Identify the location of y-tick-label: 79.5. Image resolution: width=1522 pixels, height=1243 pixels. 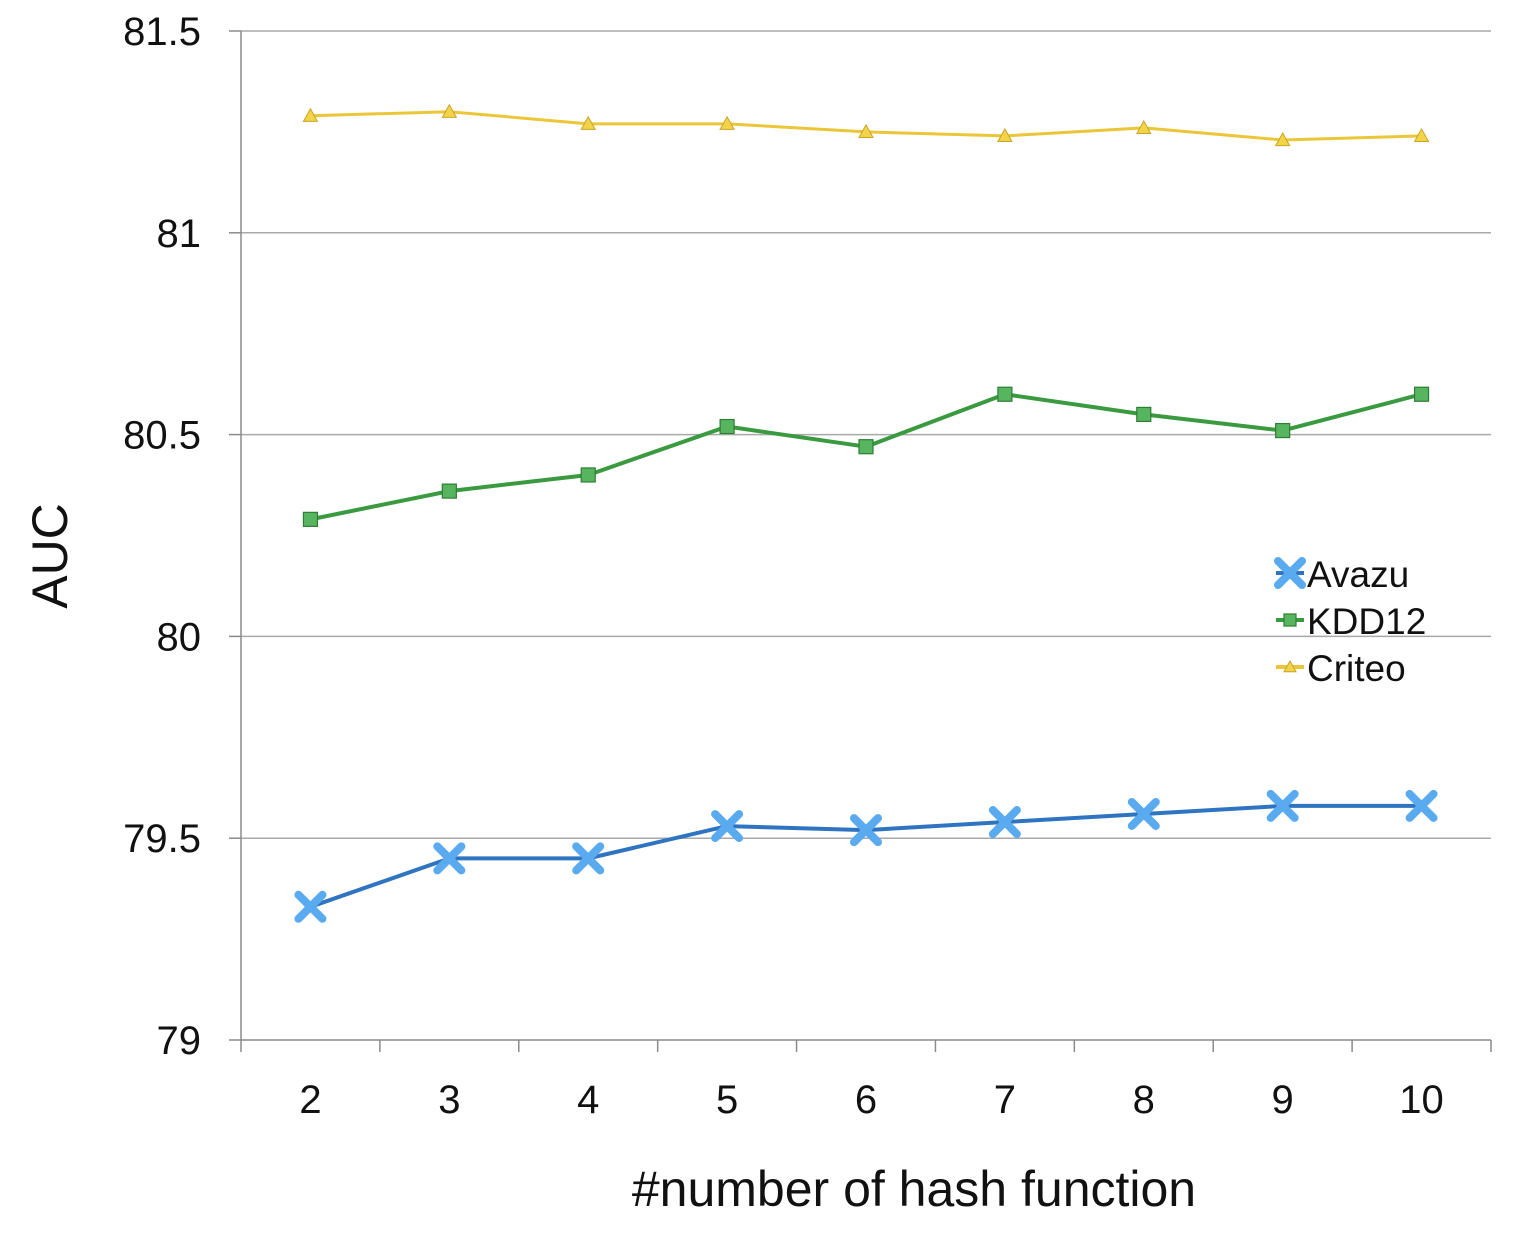
(162, 839).